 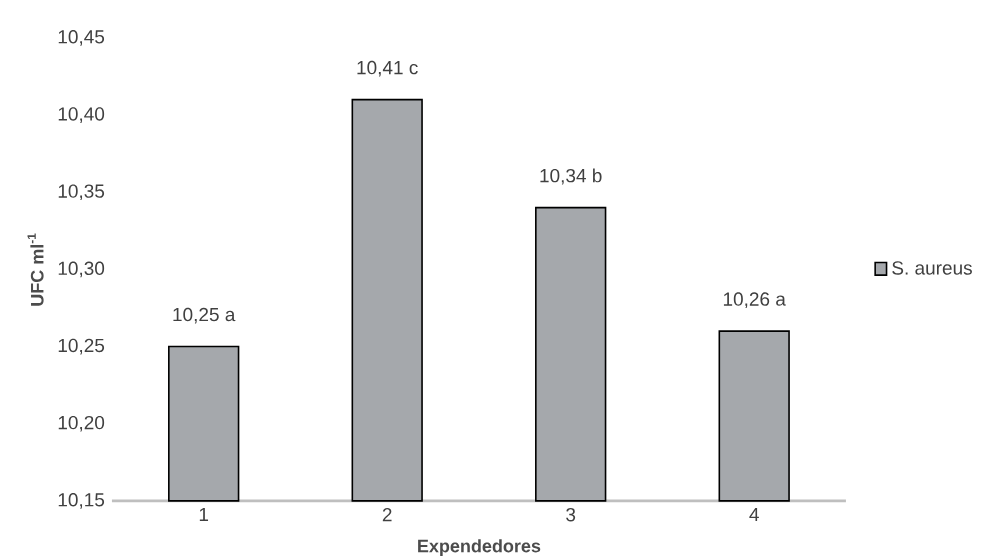 What do you see at coordinates (81, 501) in the screenshot?
I see `y-tick-label: 10,15` at bounding box center [81, 501].